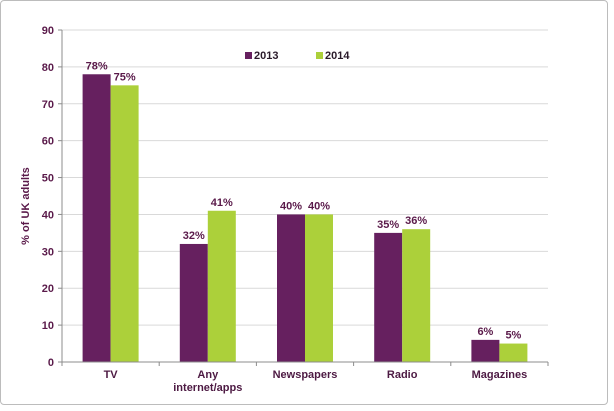  Describe the element at coordinates (305, 375) in the screenshot. I see `category-label: Newspapers` at that location.